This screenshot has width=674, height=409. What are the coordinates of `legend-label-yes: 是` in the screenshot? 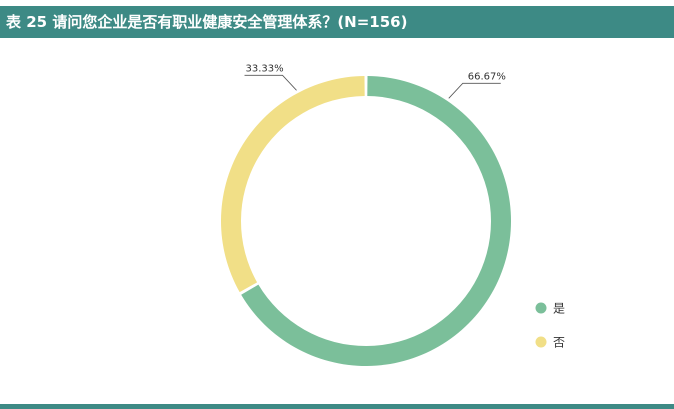 It's located at (559, 309).